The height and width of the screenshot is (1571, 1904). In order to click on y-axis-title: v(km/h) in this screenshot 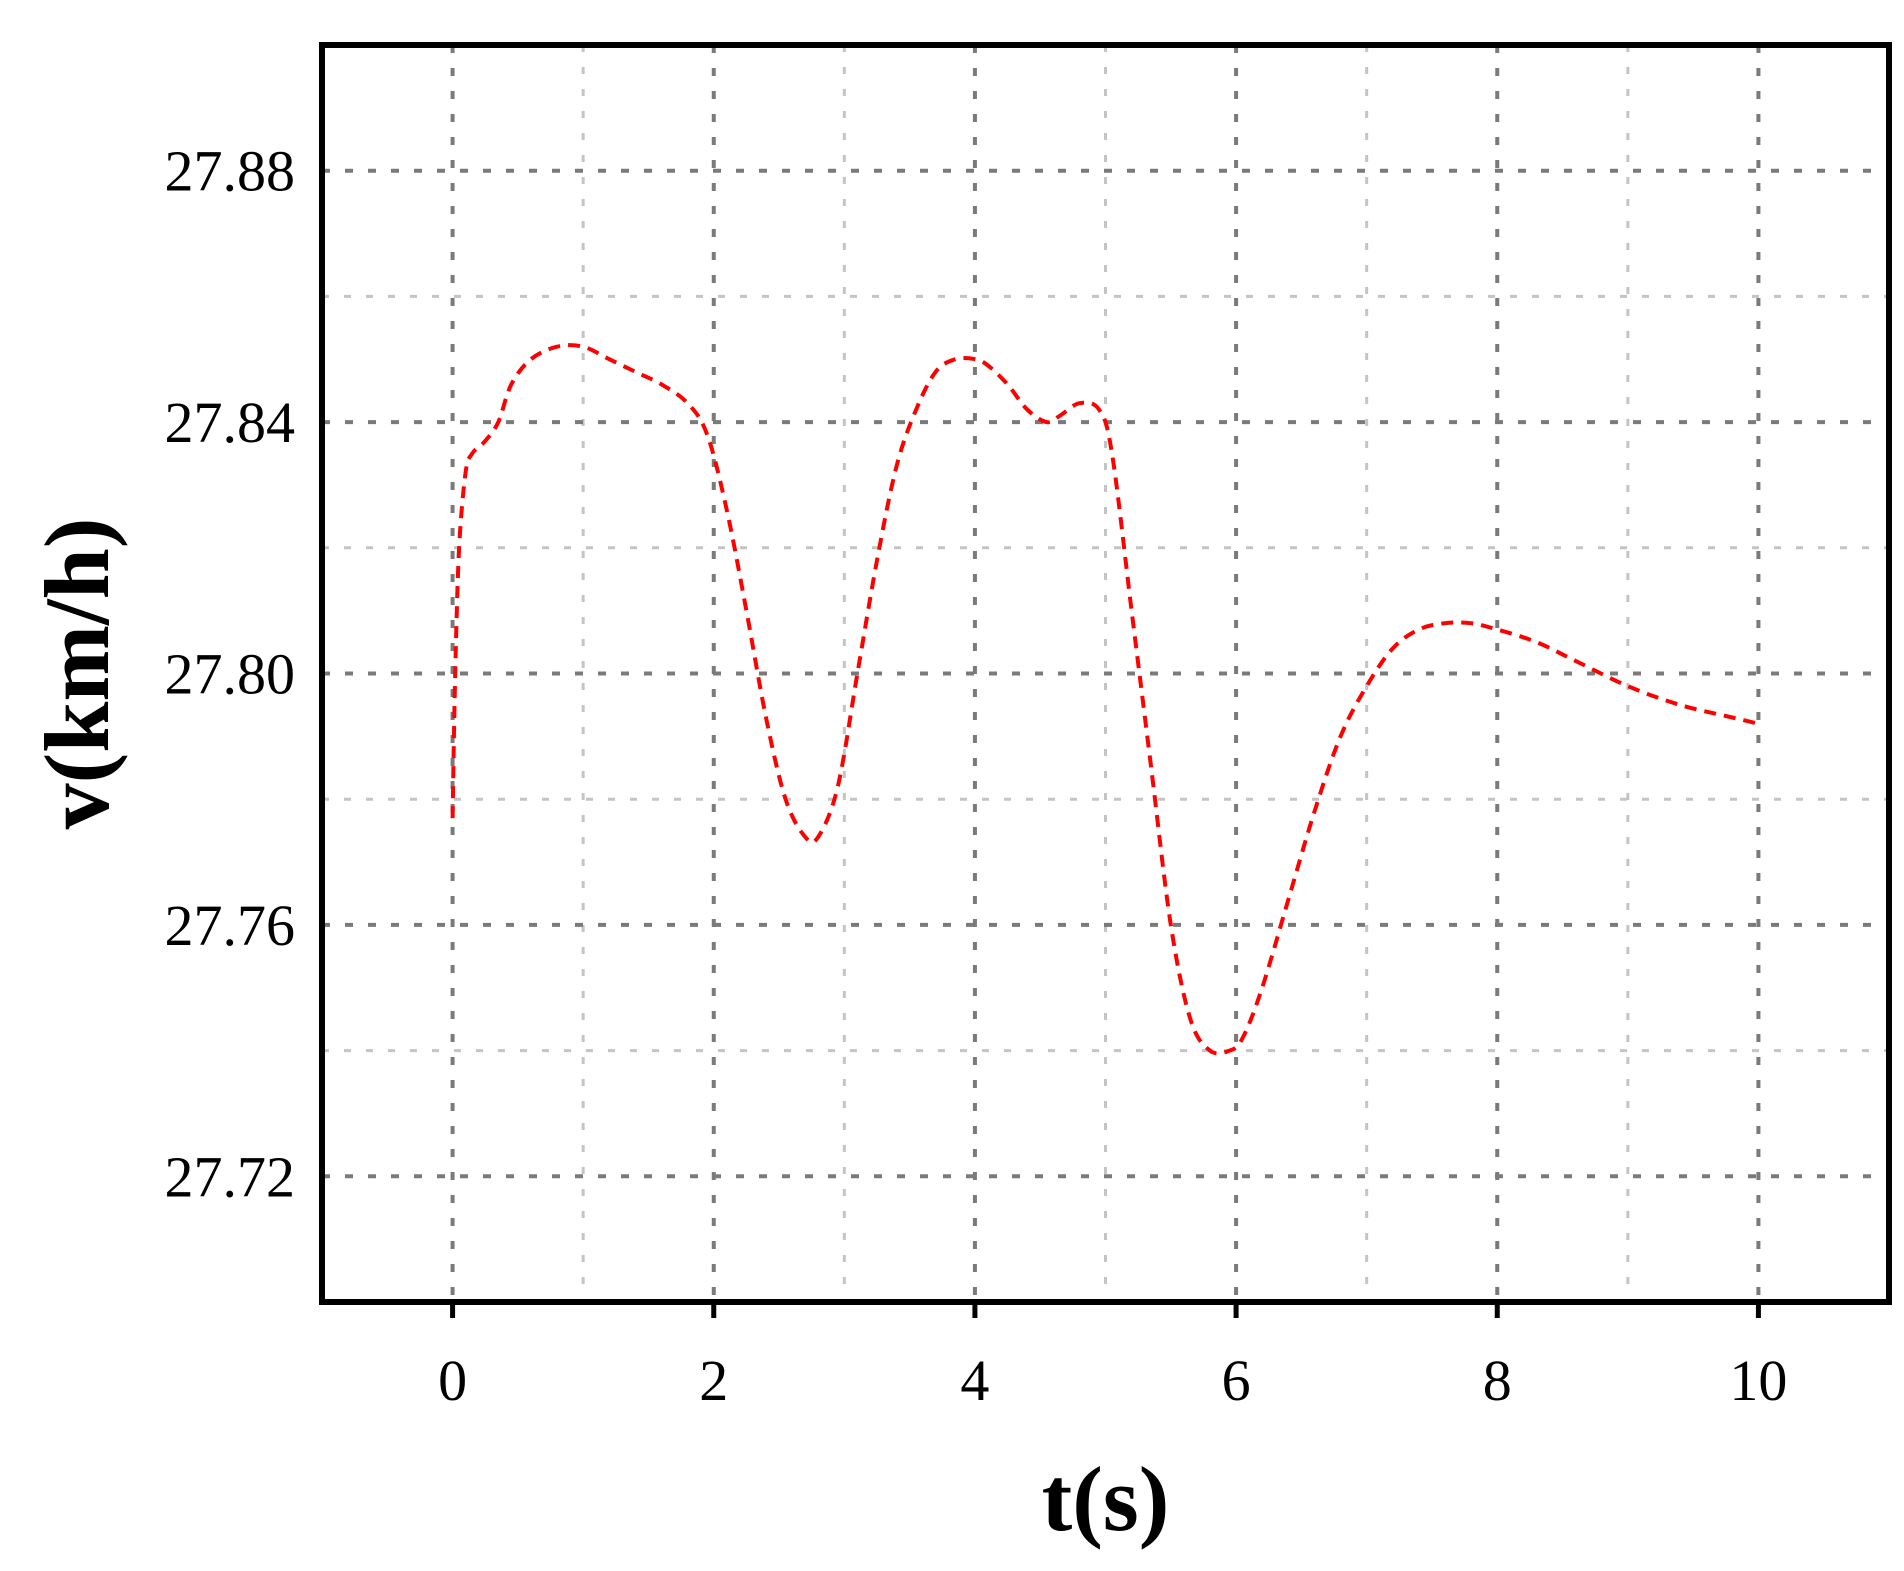, I will do `click(77, 674)`.